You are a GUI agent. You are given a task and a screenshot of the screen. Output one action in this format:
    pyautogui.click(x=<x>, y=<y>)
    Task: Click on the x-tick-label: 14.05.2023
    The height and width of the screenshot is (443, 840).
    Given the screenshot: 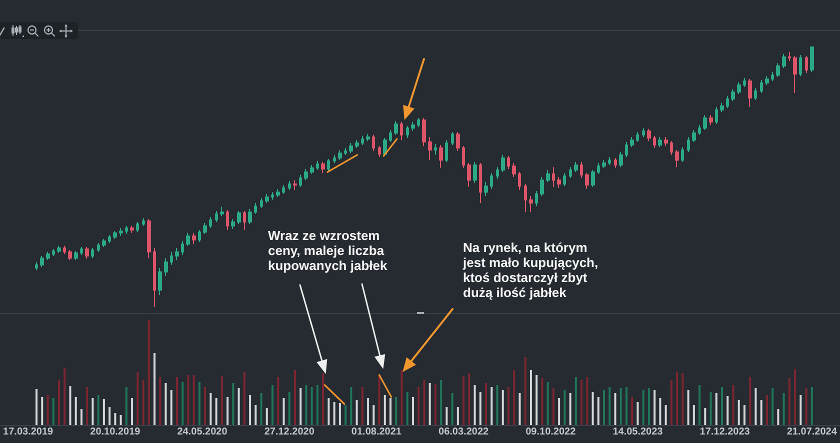 What is the action you would take?
    pyautogui.click(x=638, y=432)
    